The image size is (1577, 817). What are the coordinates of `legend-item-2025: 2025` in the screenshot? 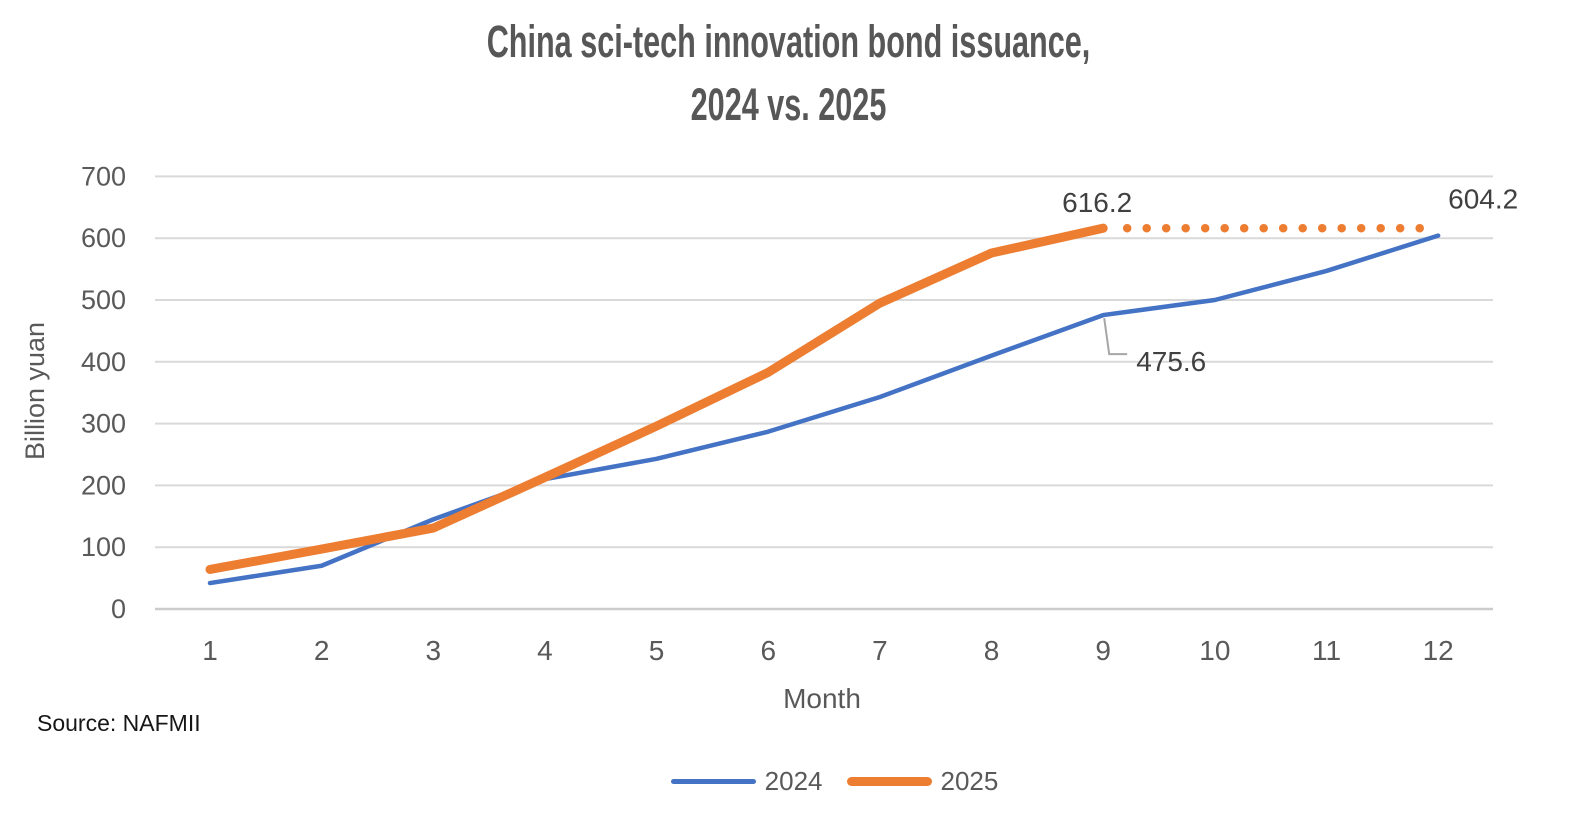 It's located at (922, 781).